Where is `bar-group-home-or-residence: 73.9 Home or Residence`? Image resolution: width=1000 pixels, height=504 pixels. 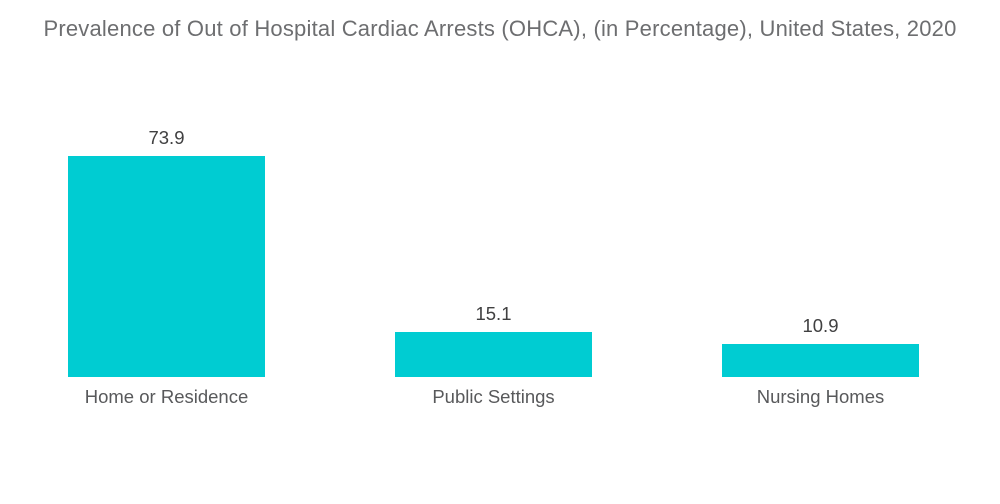
bar-group-home-or-residence: 73.9 Home or Residence is located at coordinates (166, 267).